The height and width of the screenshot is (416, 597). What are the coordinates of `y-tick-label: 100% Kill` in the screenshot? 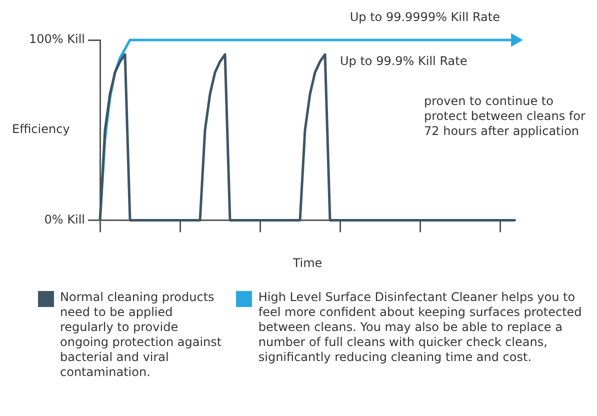 It's located at (57, 39).